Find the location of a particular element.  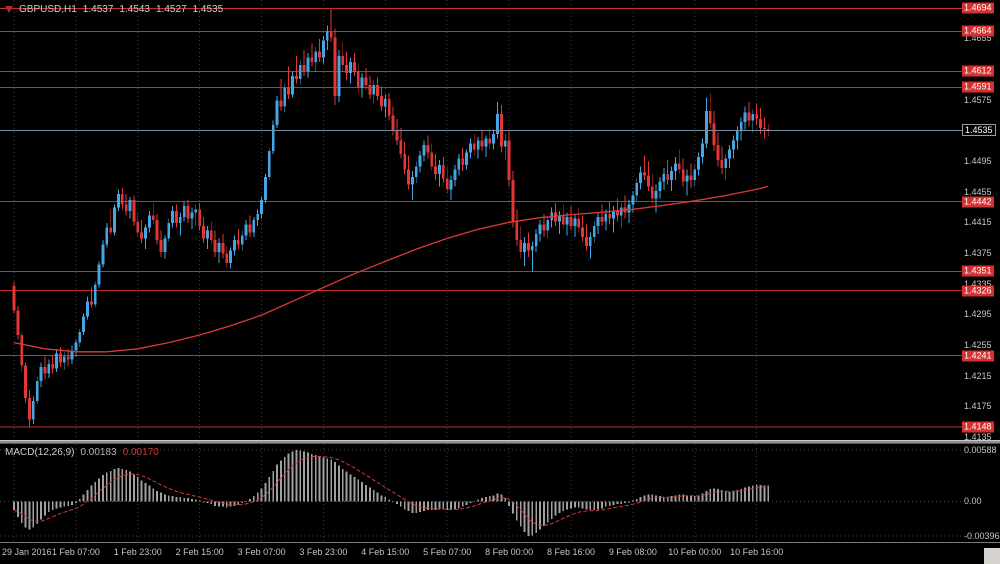

time-label: 9 Feb 08:00 is located at coordinates (632, 552).